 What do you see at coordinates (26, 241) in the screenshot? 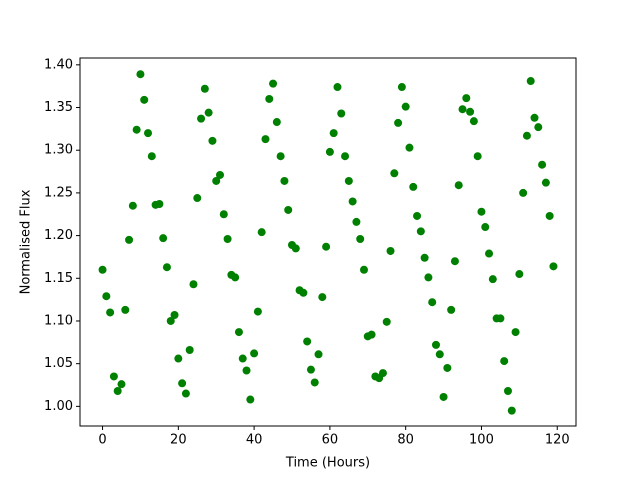
I see `y-axis-label: Normalised Flux` at bounding box center [26, 241].